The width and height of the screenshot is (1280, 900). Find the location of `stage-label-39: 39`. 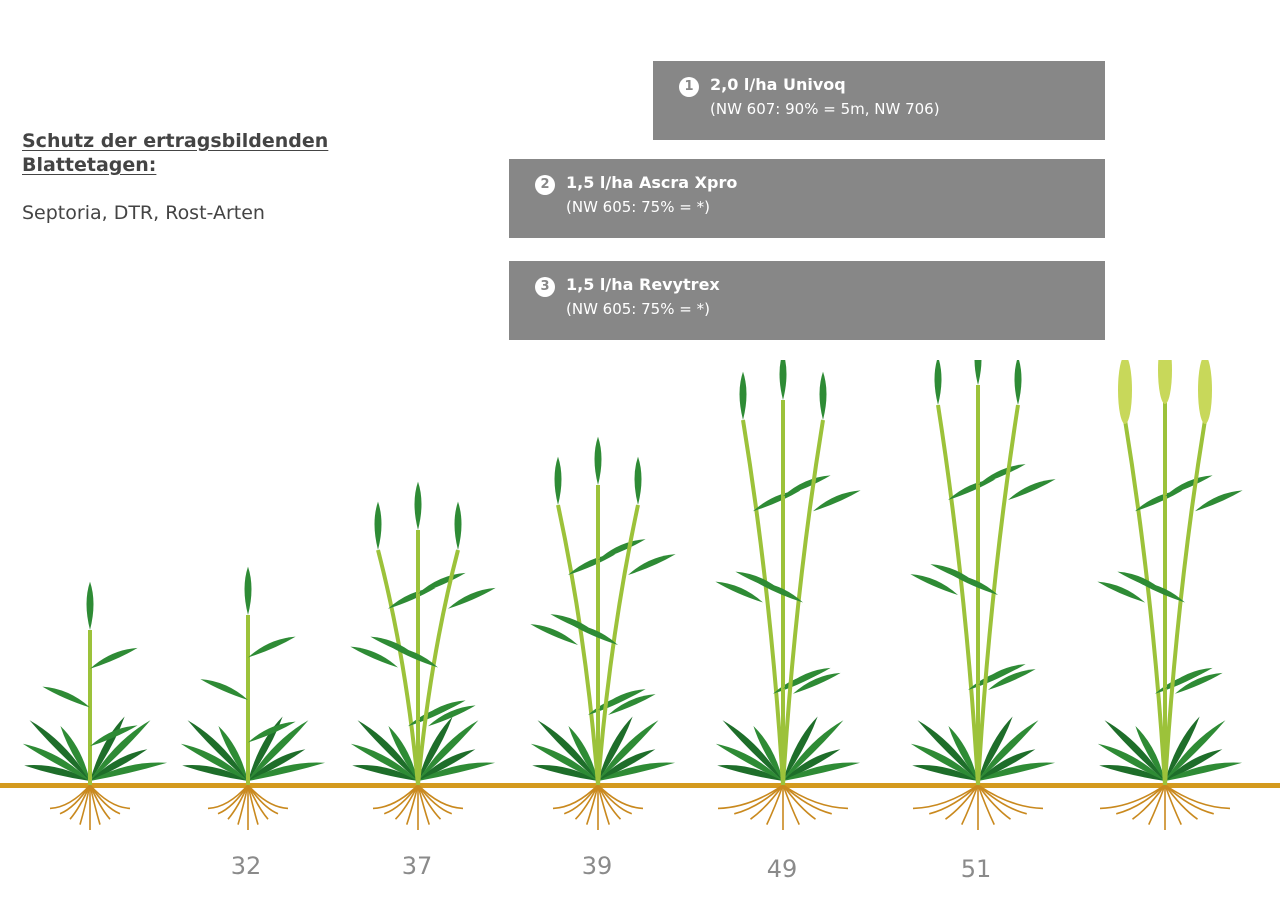

stage-label-39: 39 is located at coordinates (597, 866).